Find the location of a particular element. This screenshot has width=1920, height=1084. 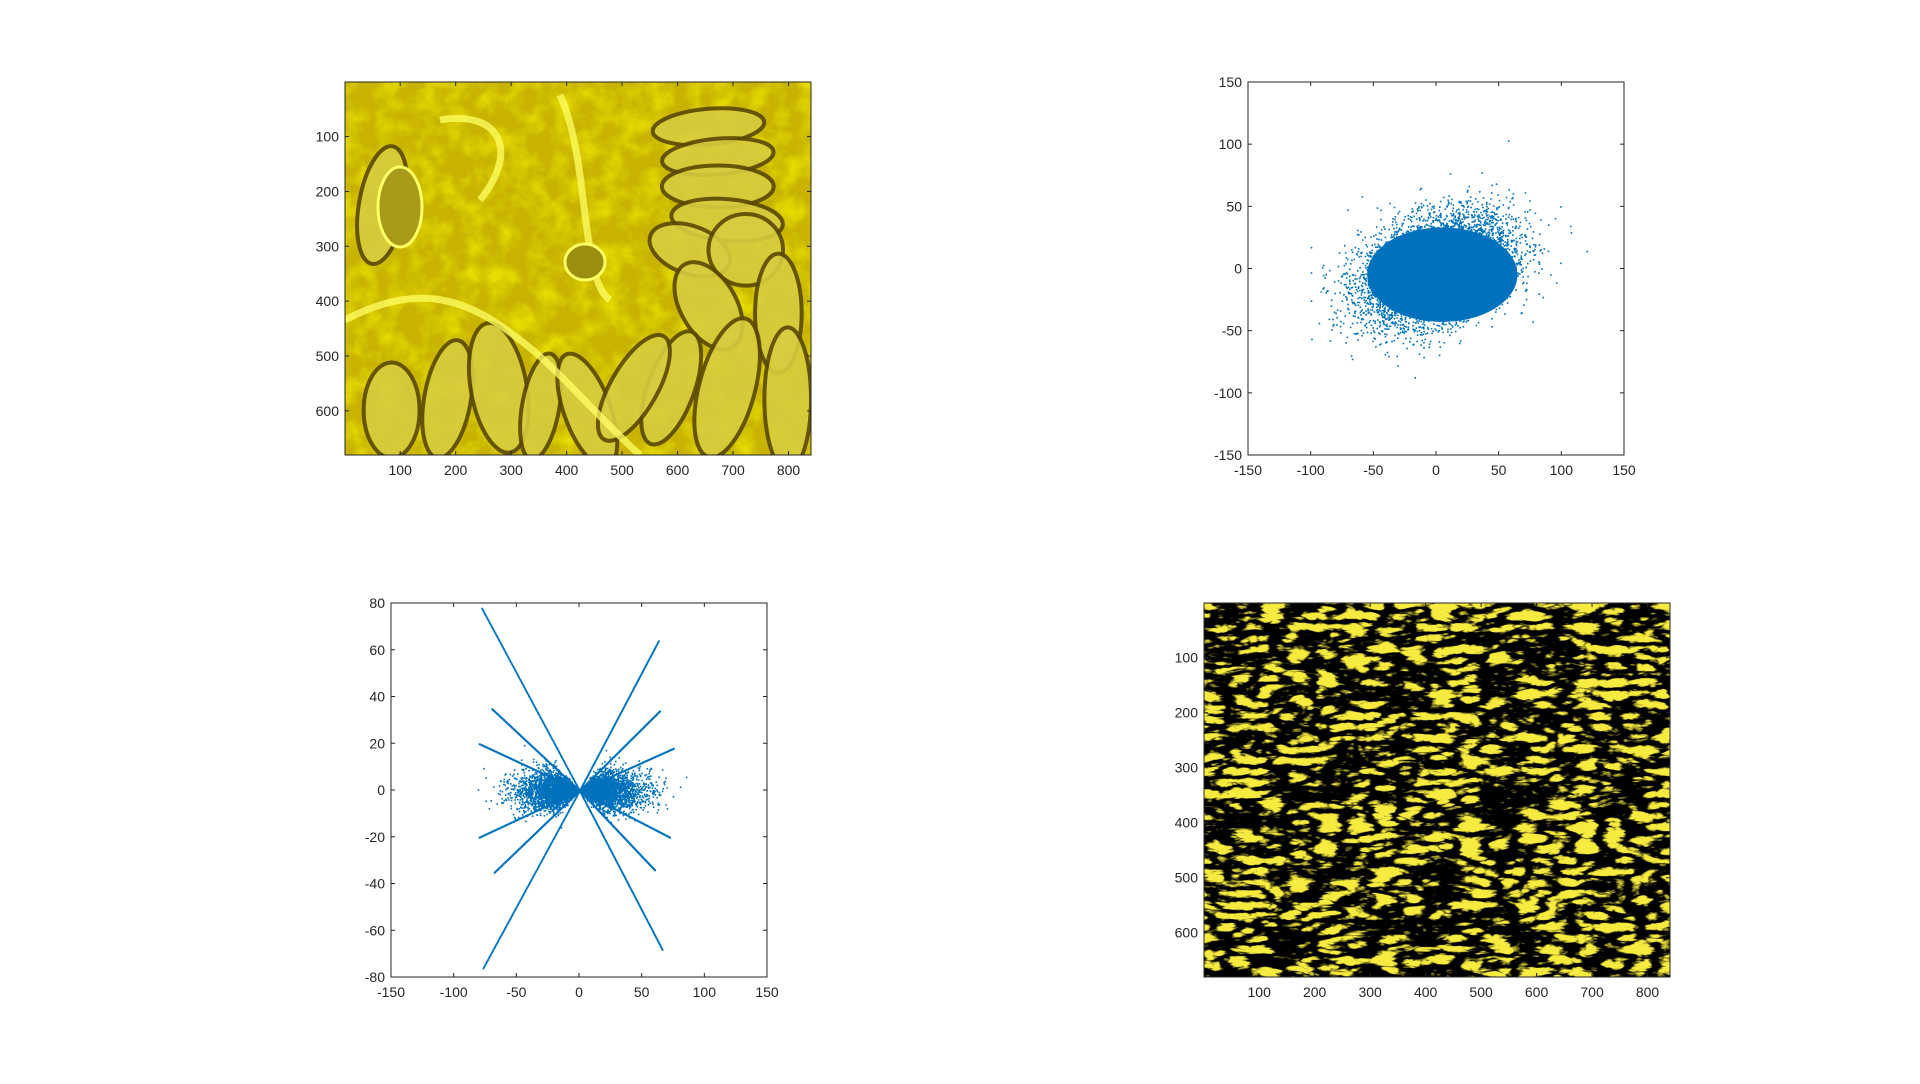

histology-image is located at coordinates (578, 268).